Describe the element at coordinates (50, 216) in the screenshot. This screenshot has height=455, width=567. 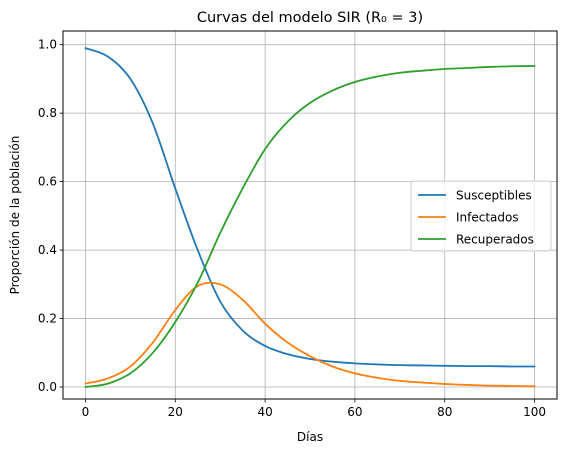
I see `y-axis-ticks: 0.0 0.2 0.4 0.6 0.8 1.0` at that location.